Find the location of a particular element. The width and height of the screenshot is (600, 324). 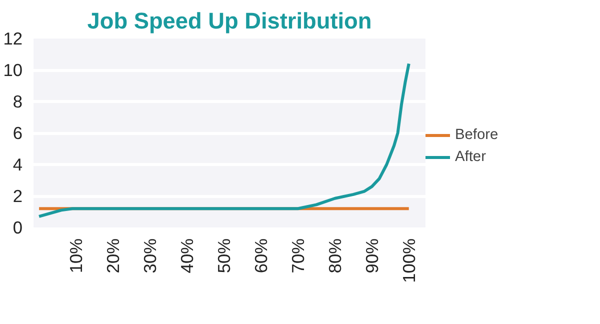

y-tick-label: 2 is located at coordinates (17, 196).